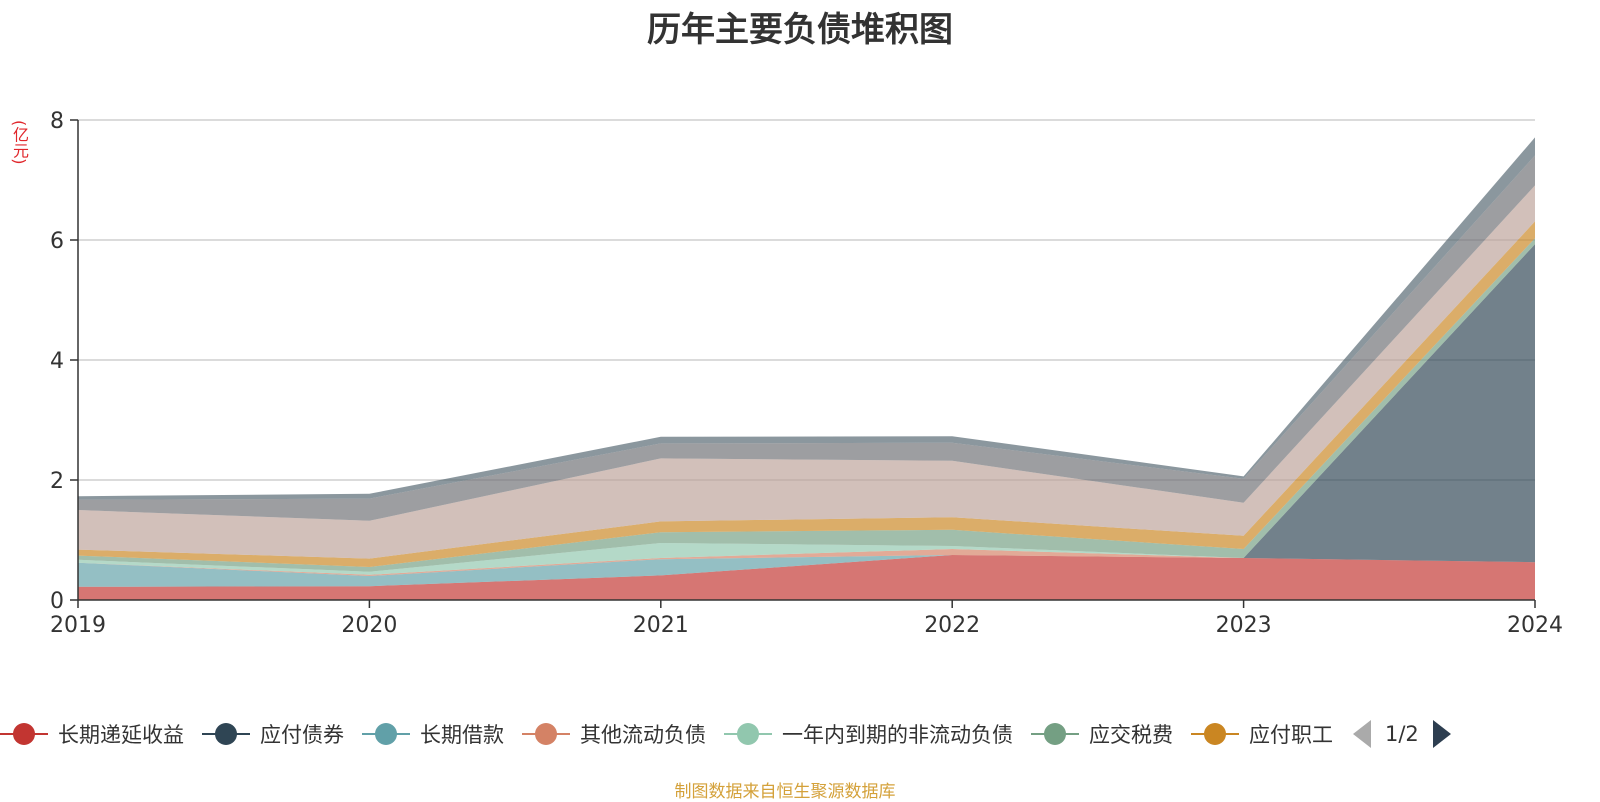 The height and width of the screenshot is (802, 1600). I want to click on legend-item: 一年内到期的非流动负债, so click(868, 734).